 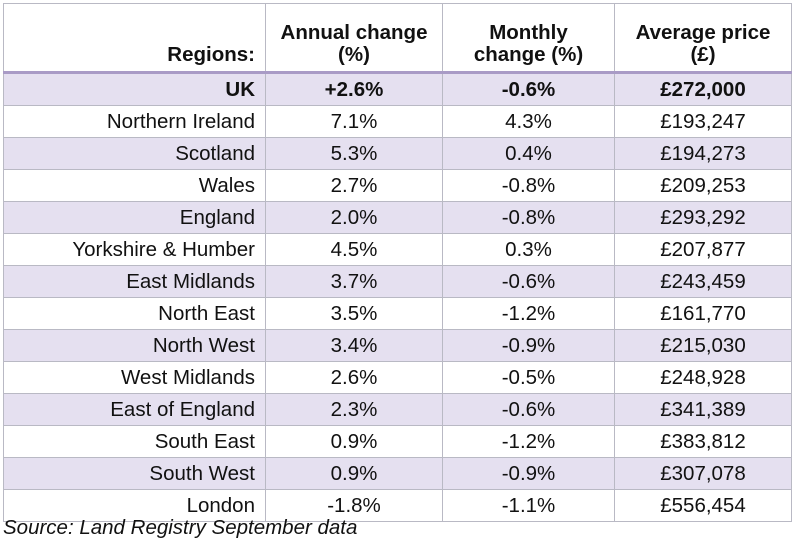 What do you see at coordinates (354, 153) in the screenshot?
I see `value-cell: 5.3%` at bounding box center [354, 153].